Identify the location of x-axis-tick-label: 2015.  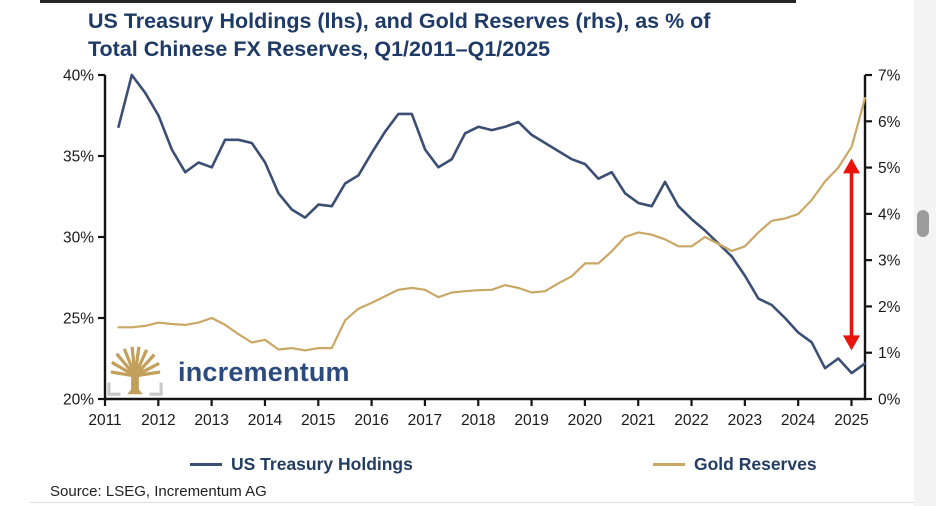
(318, 420).